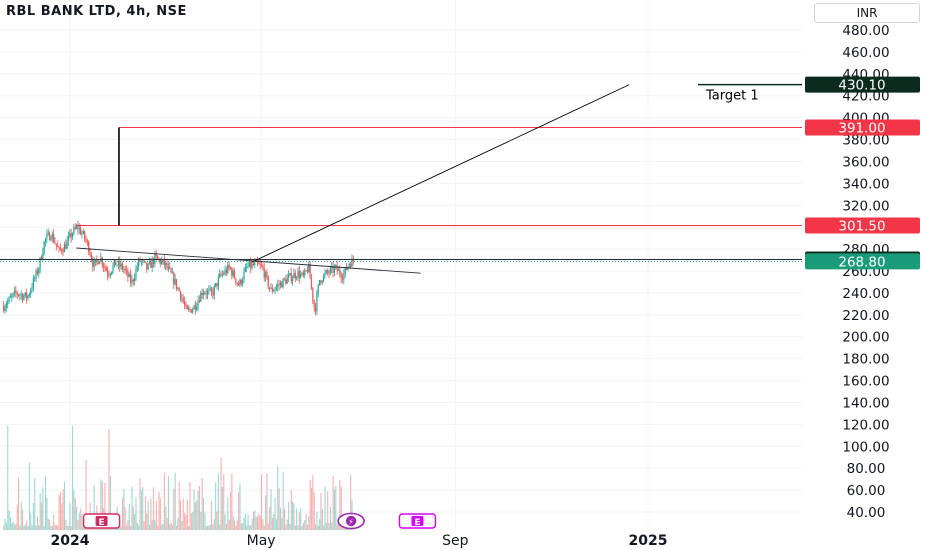  Describe the element at coordinates (865, 316) in the screenshot. I see `y-tick-label: 220.00` at that location.